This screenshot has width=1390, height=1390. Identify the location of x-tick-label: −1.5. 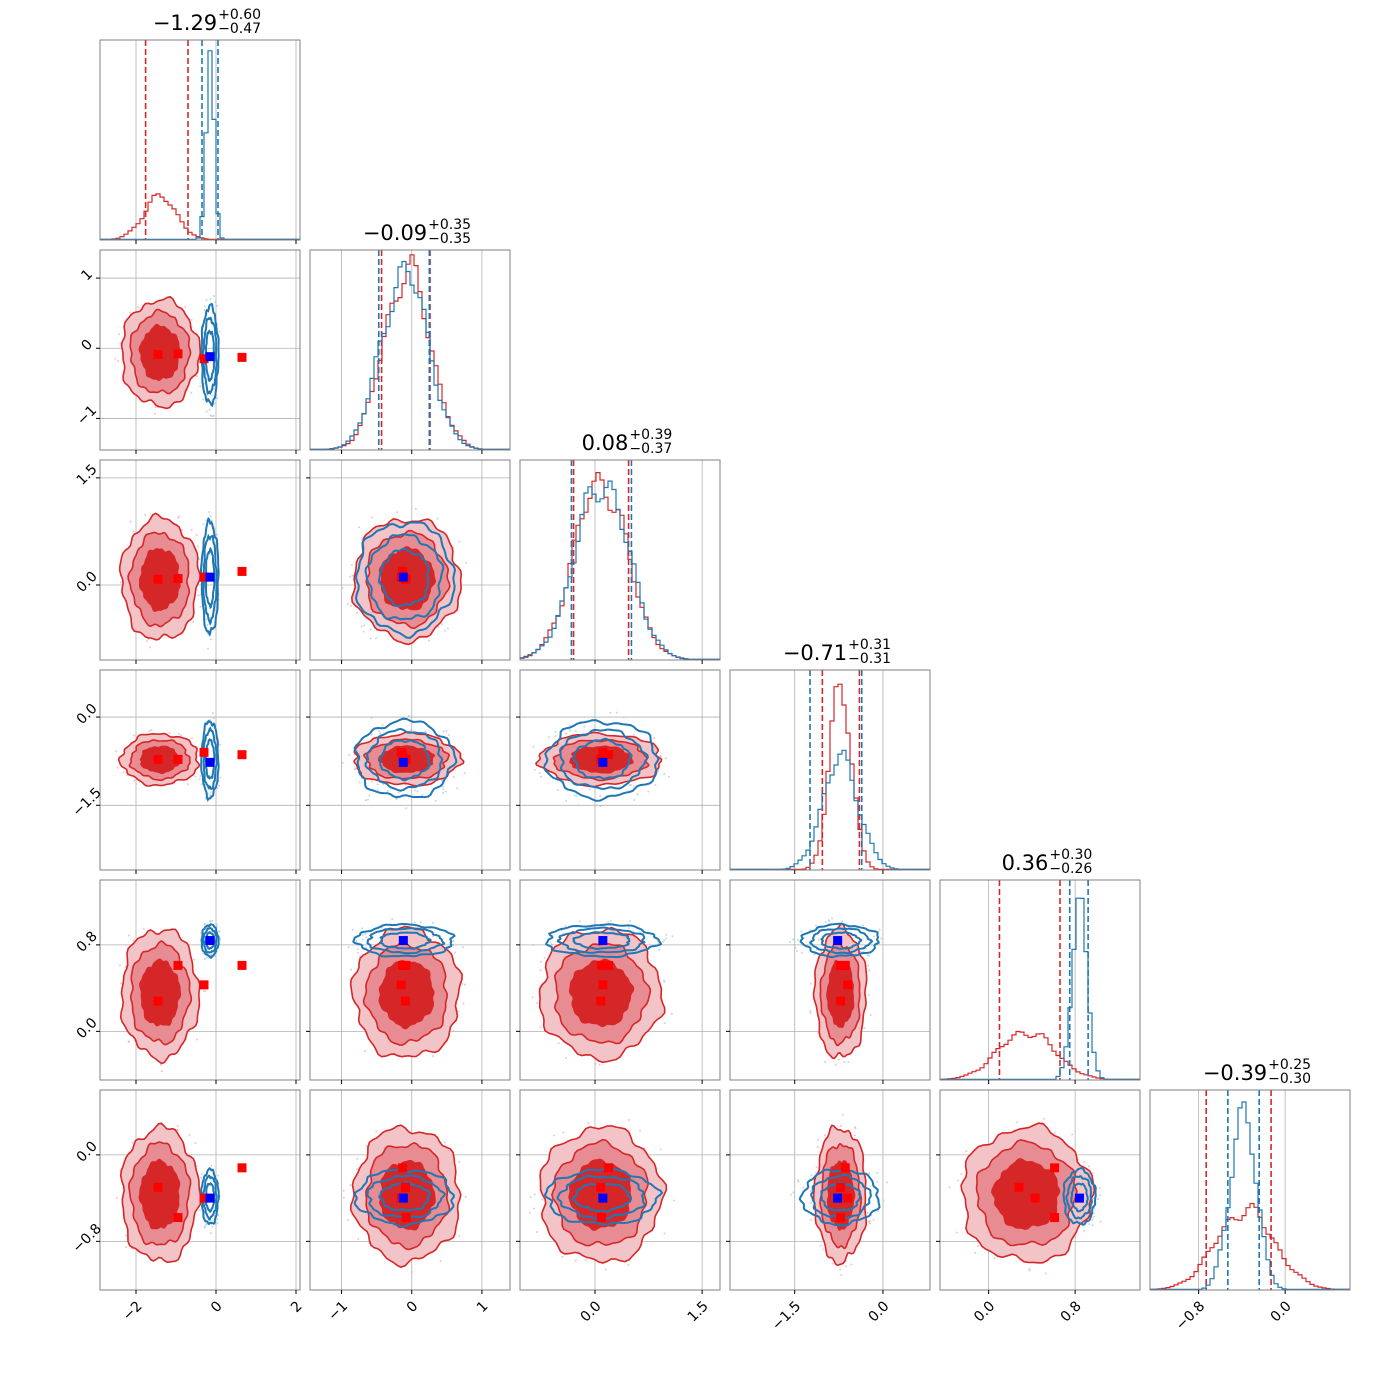
(786, 1315).